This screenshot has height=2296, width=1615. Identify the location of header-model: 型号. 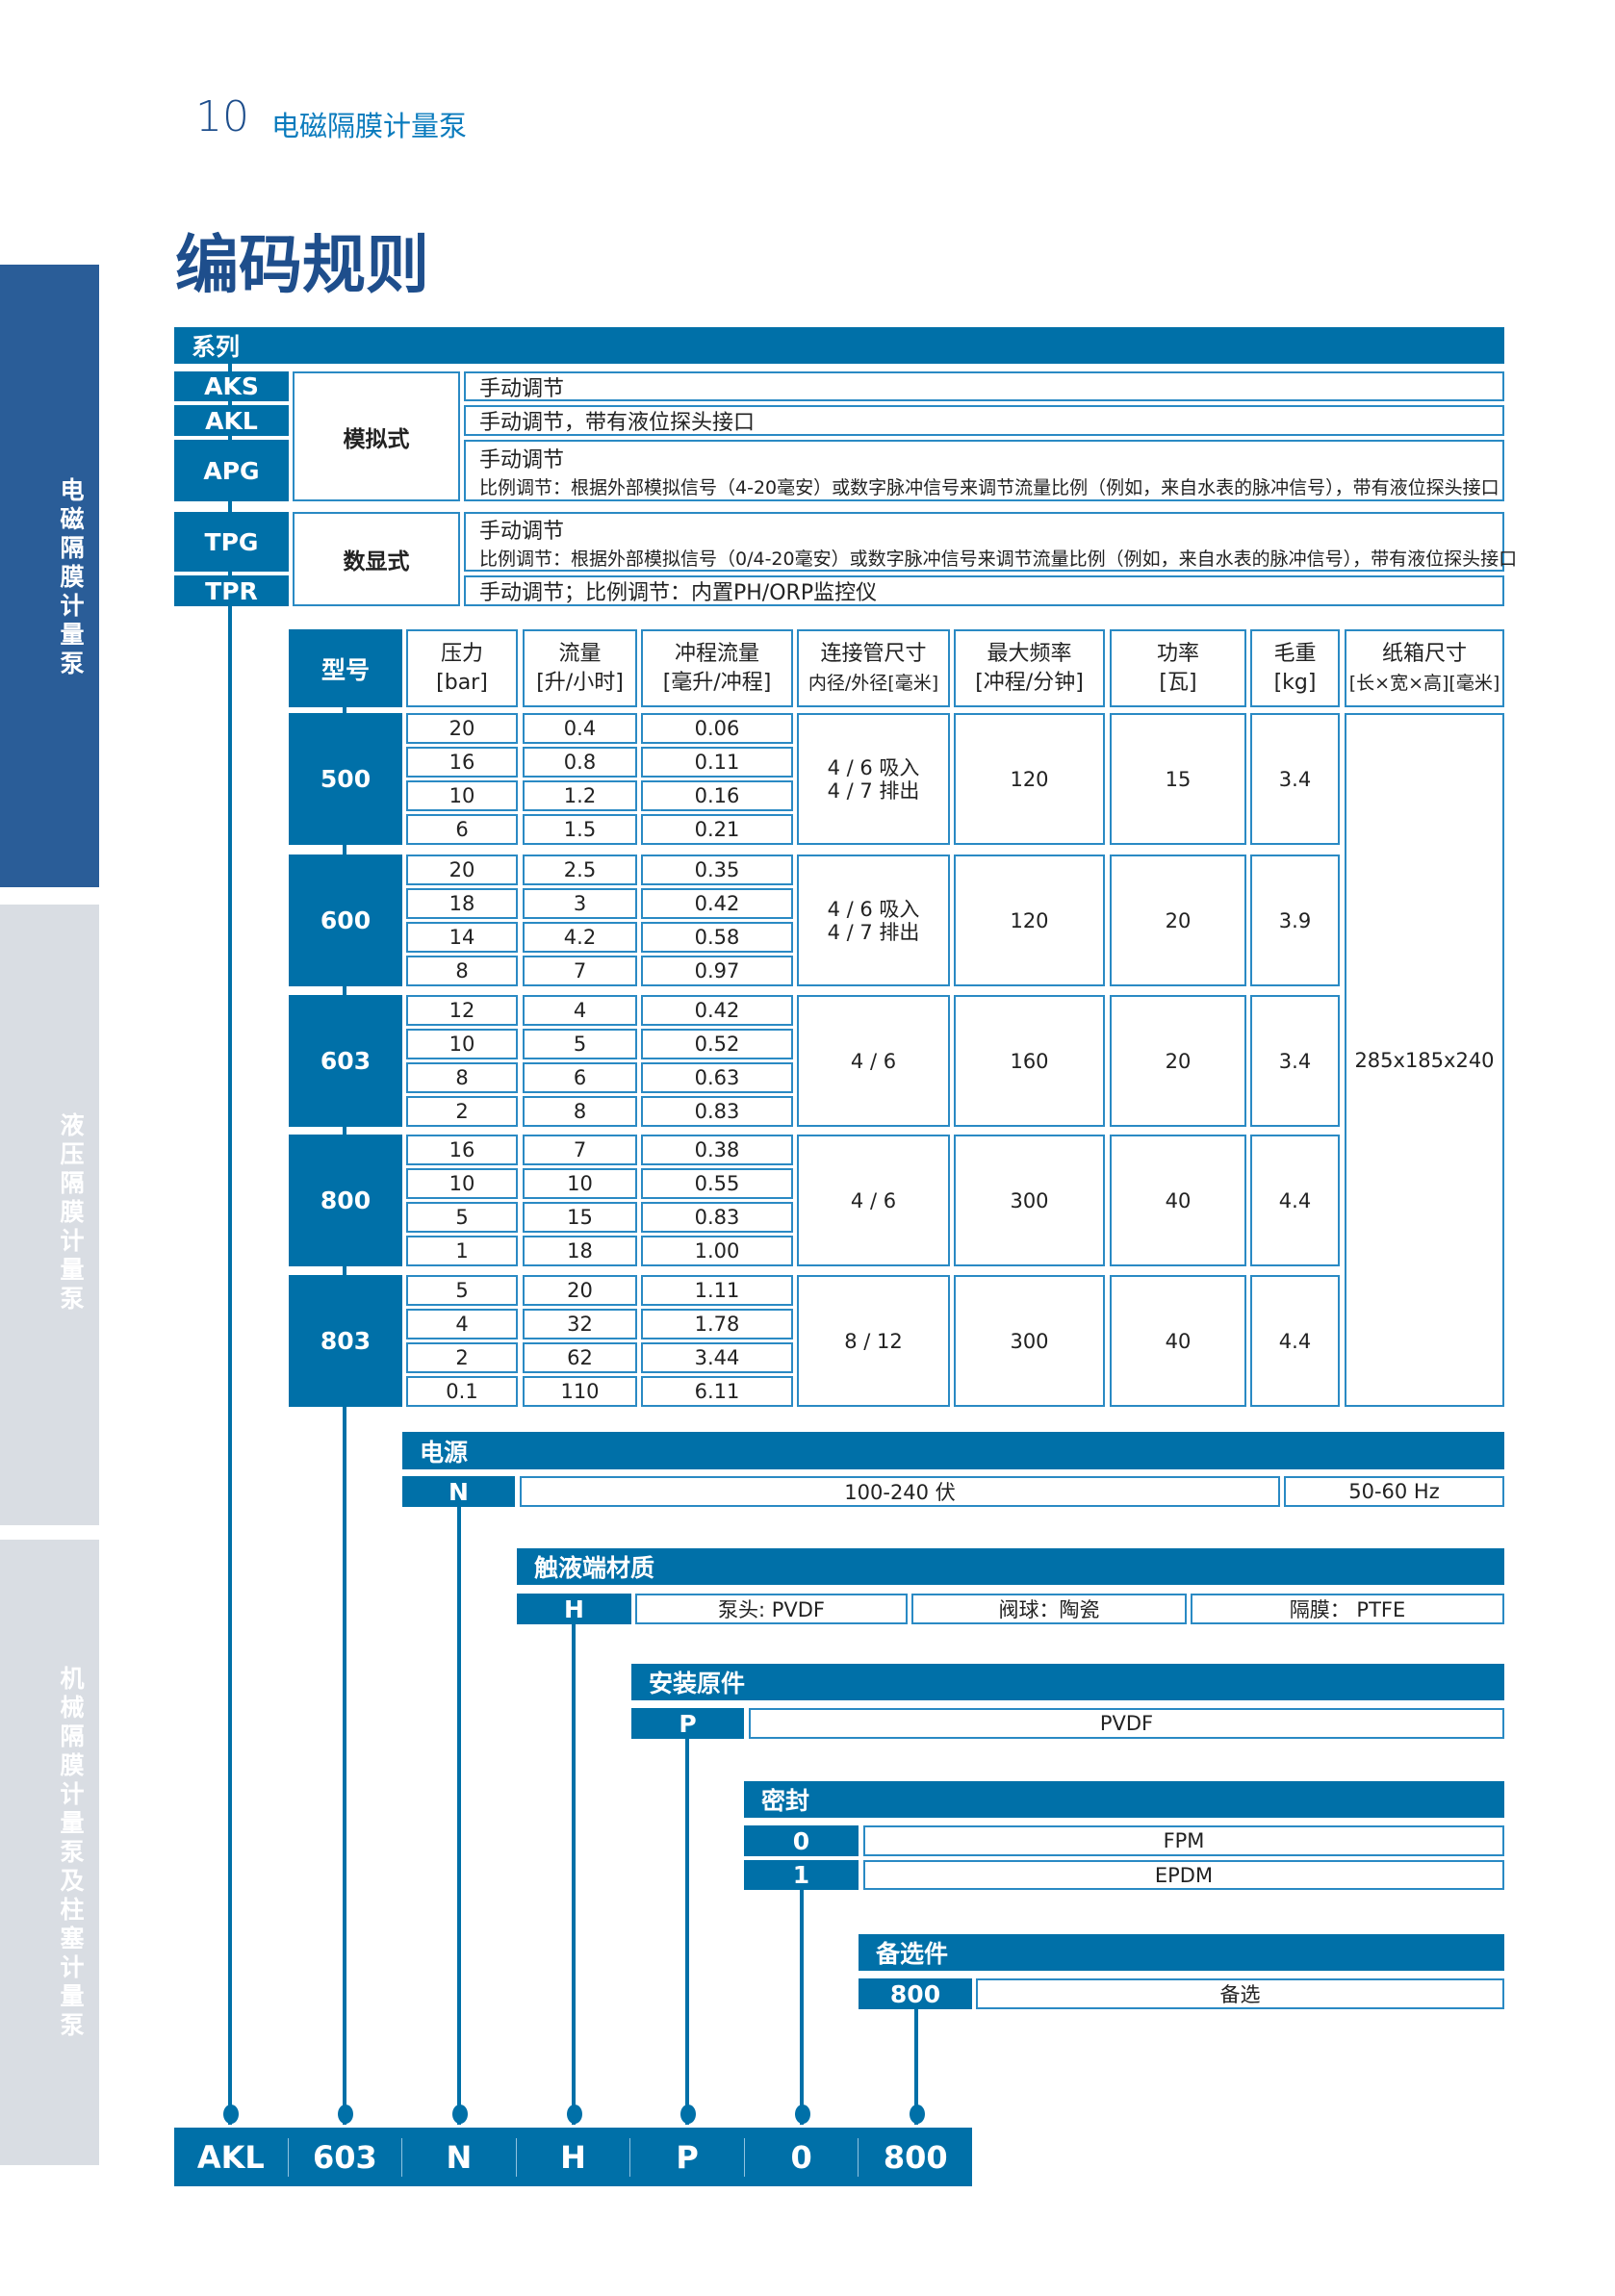
(346, 668).